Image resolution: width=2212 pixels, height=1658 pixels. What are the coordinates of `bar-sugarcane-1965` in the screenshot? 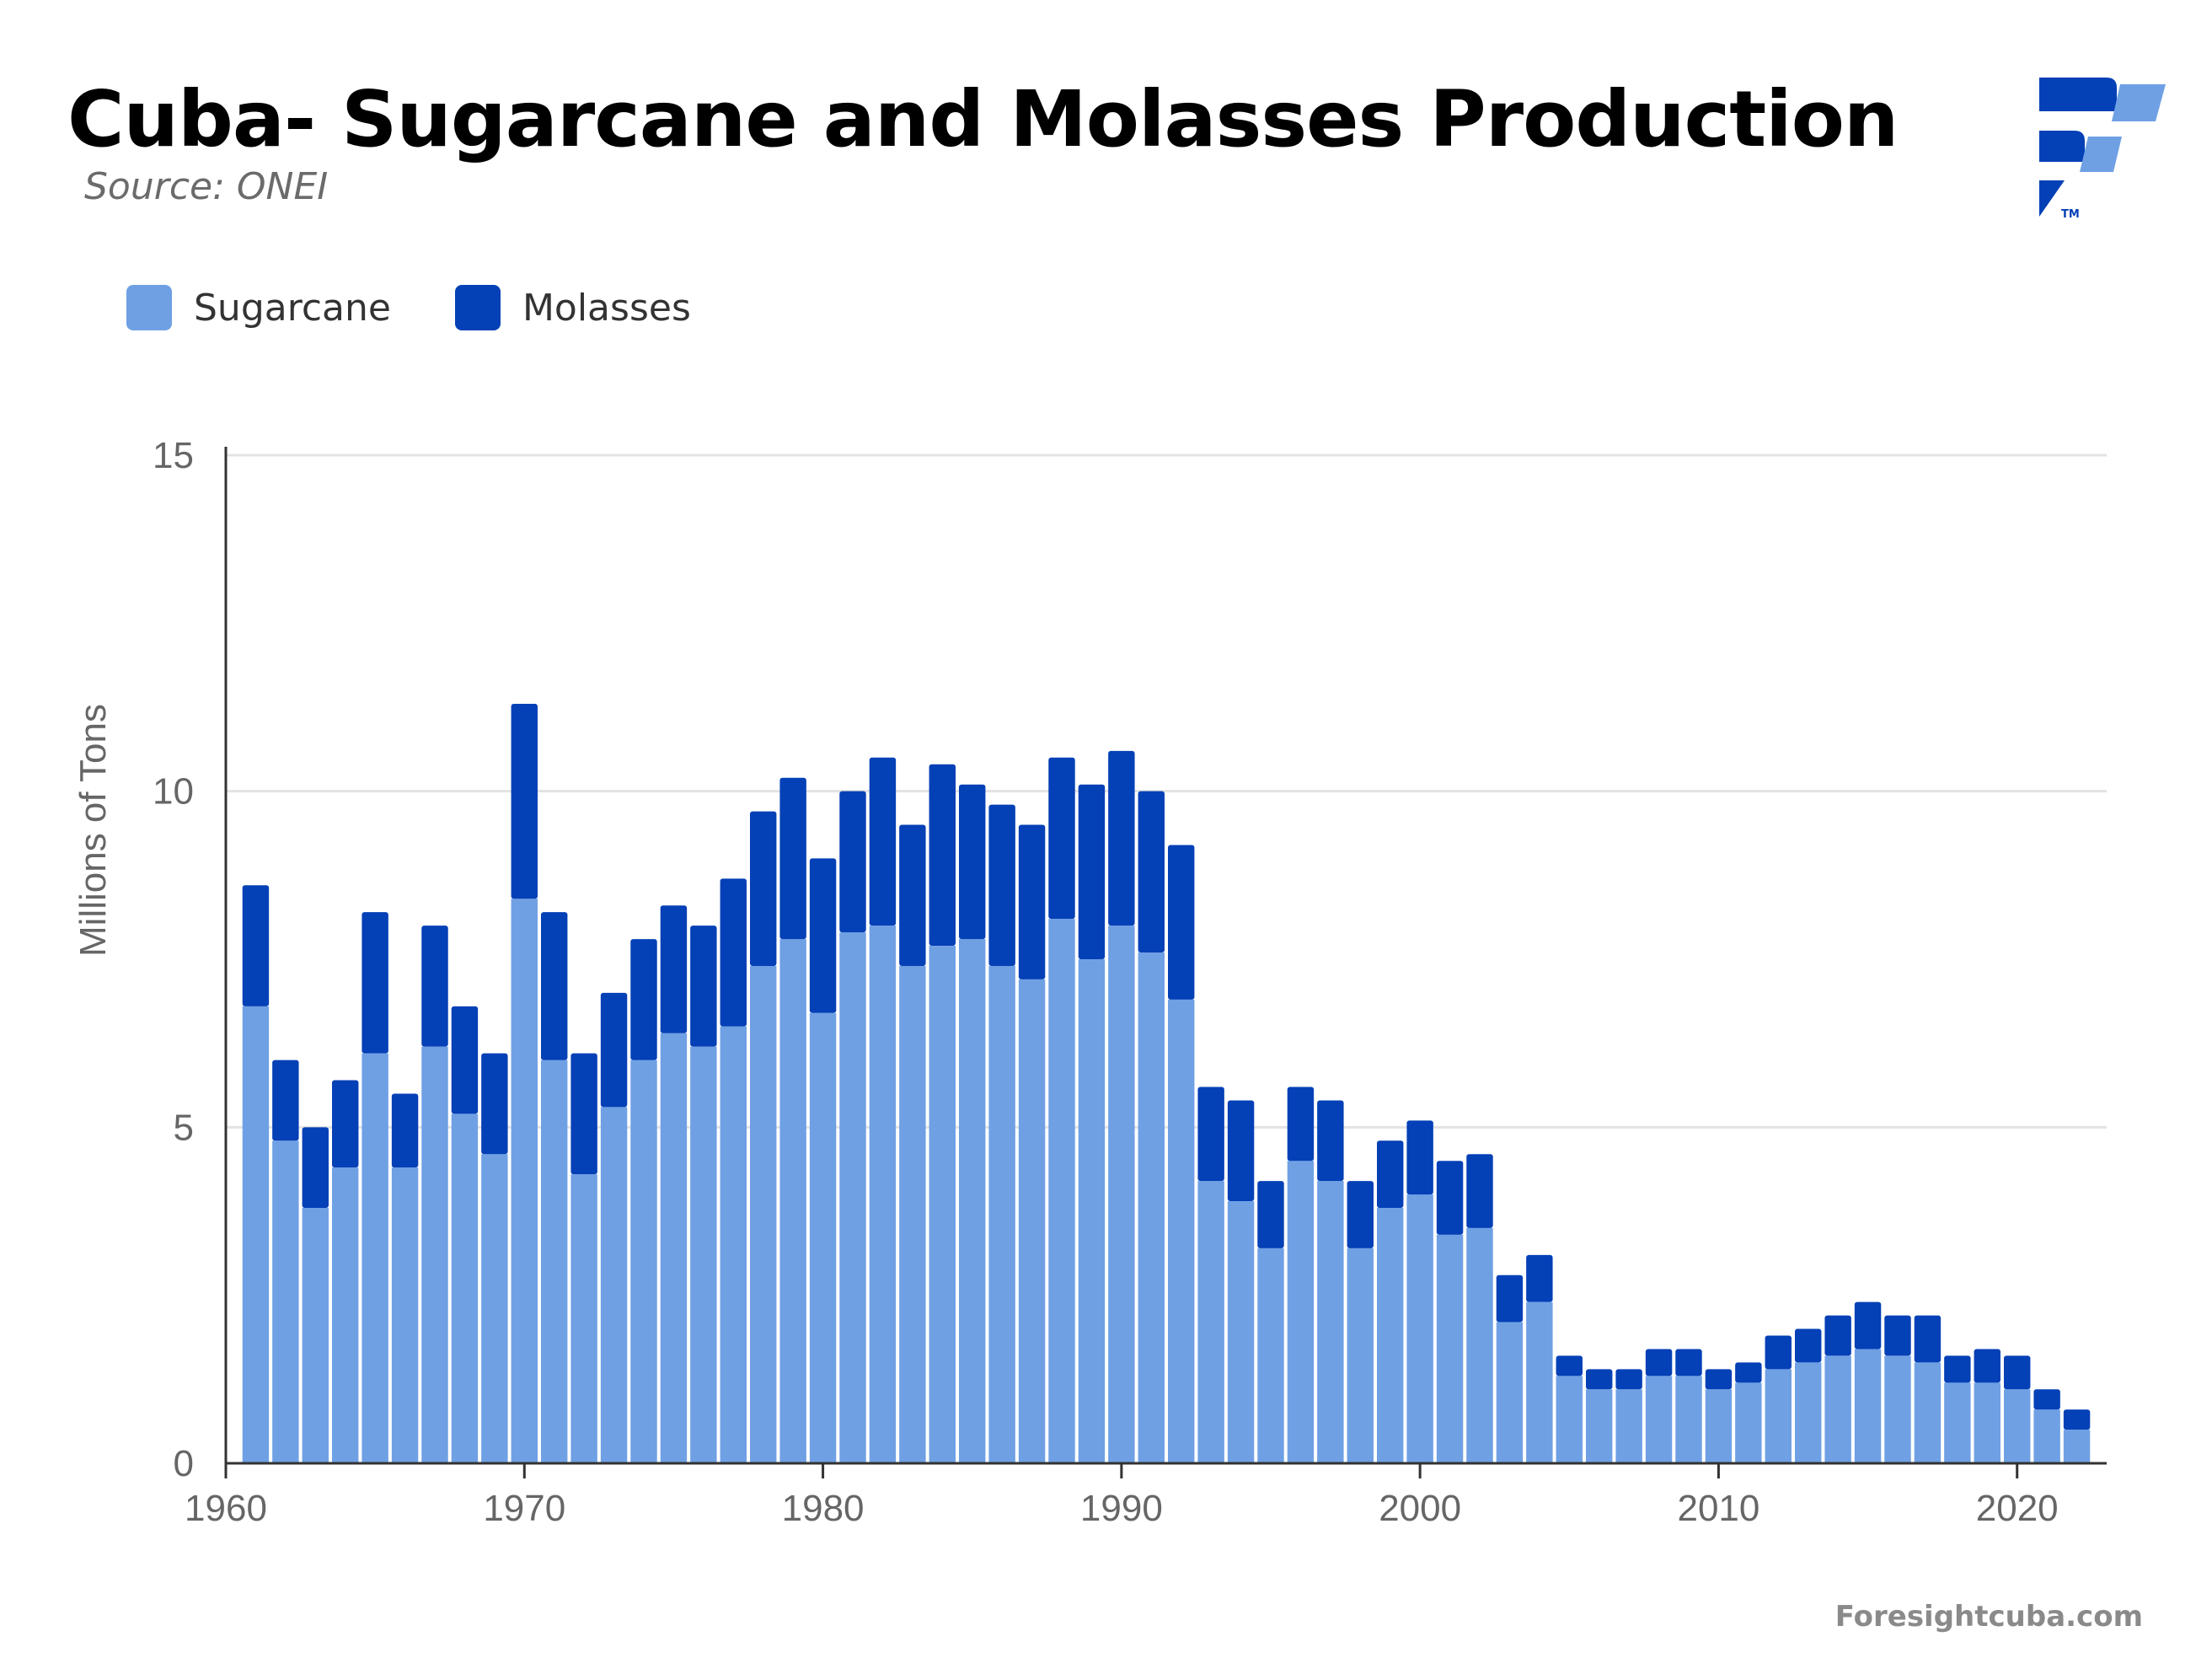 It's located at (375, 1258).